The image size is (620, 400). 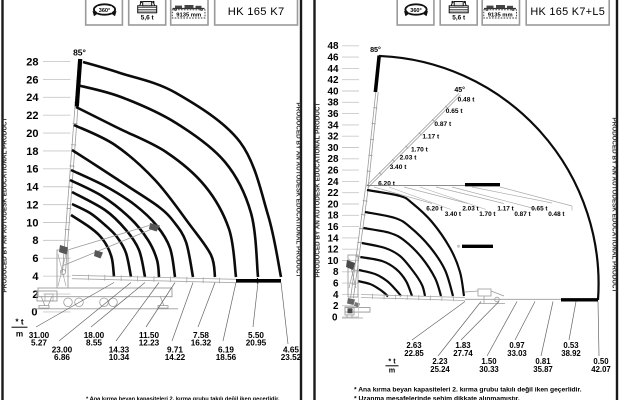 What do you see at coordinates (94, 342) in the screenshot?
I see `svg-text: 8.55` at bounding box center [94, 342].